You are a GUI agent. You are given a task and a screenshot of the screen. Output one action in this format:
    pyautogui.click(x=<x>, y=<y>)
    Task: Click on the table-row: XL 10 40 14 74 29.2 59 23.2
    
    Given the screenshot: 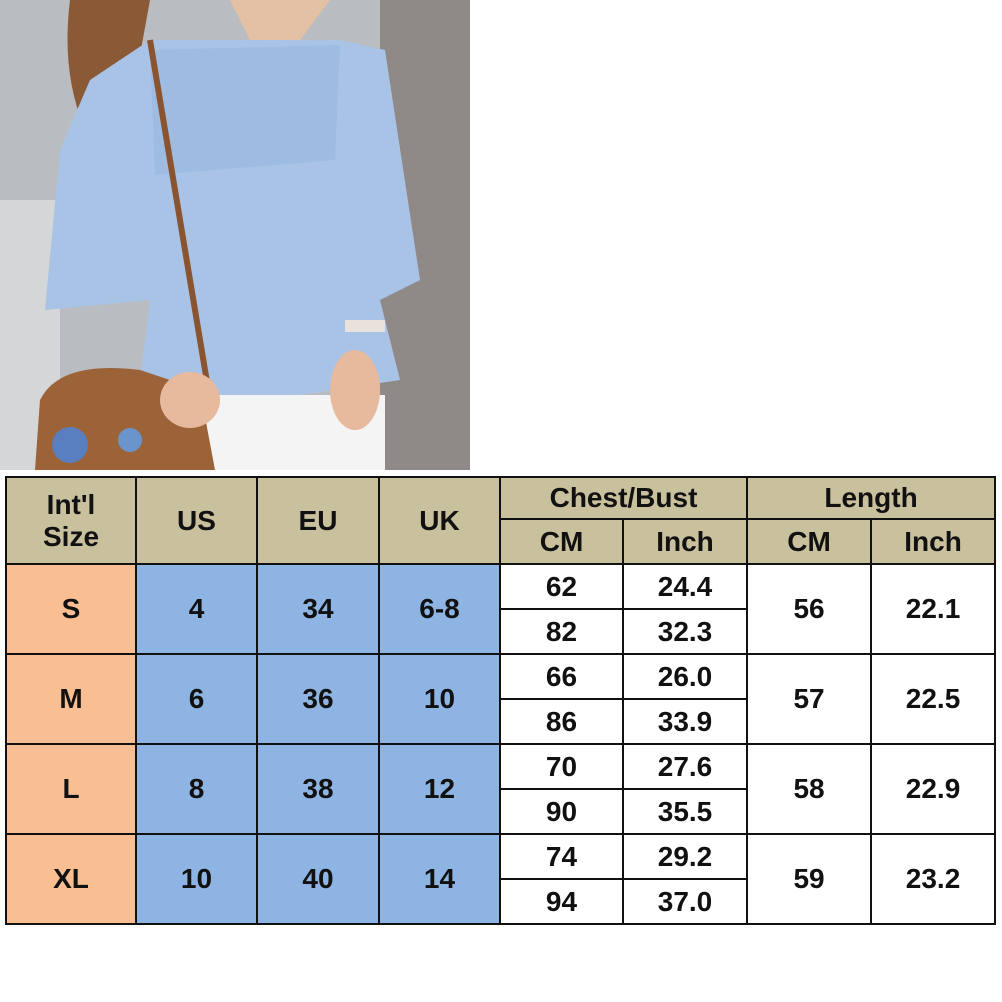 What is the action you would take?
    pyautogui.click(x=501, y=879)
    